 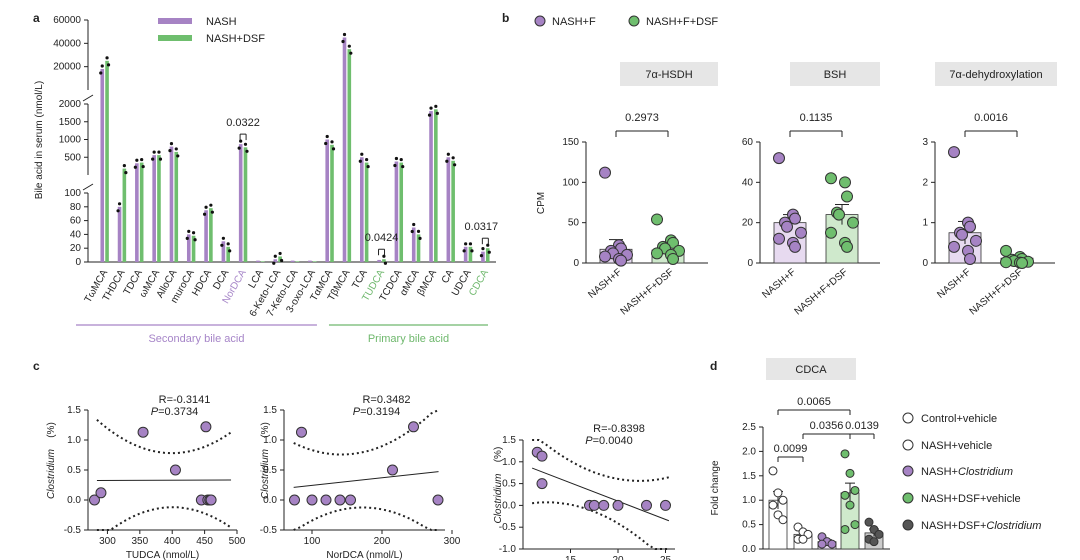 What do you see at coordinates (175, 21) in the screenshot?
I see `legend-a-nash-swatch` at bounding box center [175, 21].